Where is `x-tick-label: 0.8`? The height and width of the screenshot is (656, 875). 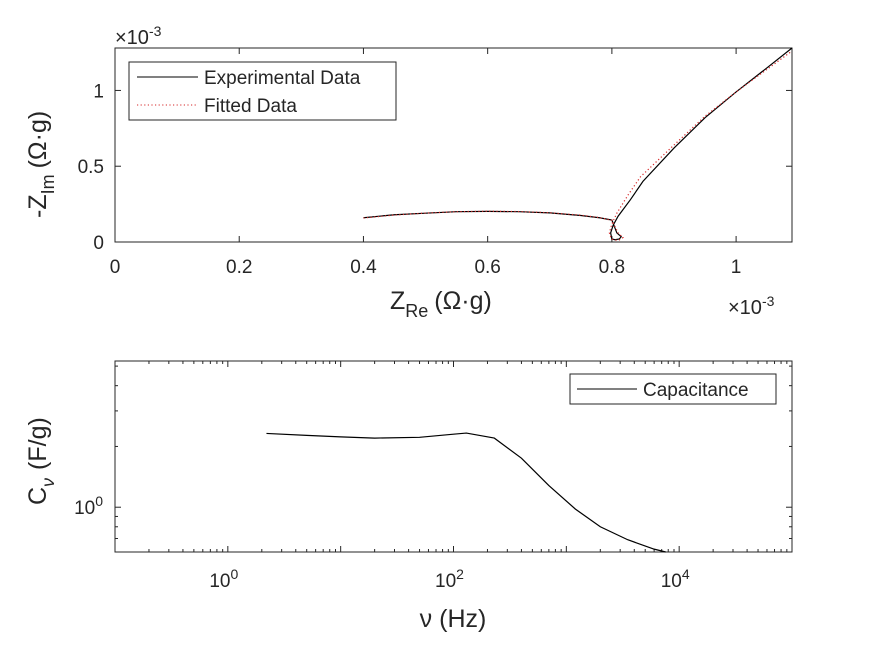
x-tick-label: 0.8 is located at coordinates (612, 267).